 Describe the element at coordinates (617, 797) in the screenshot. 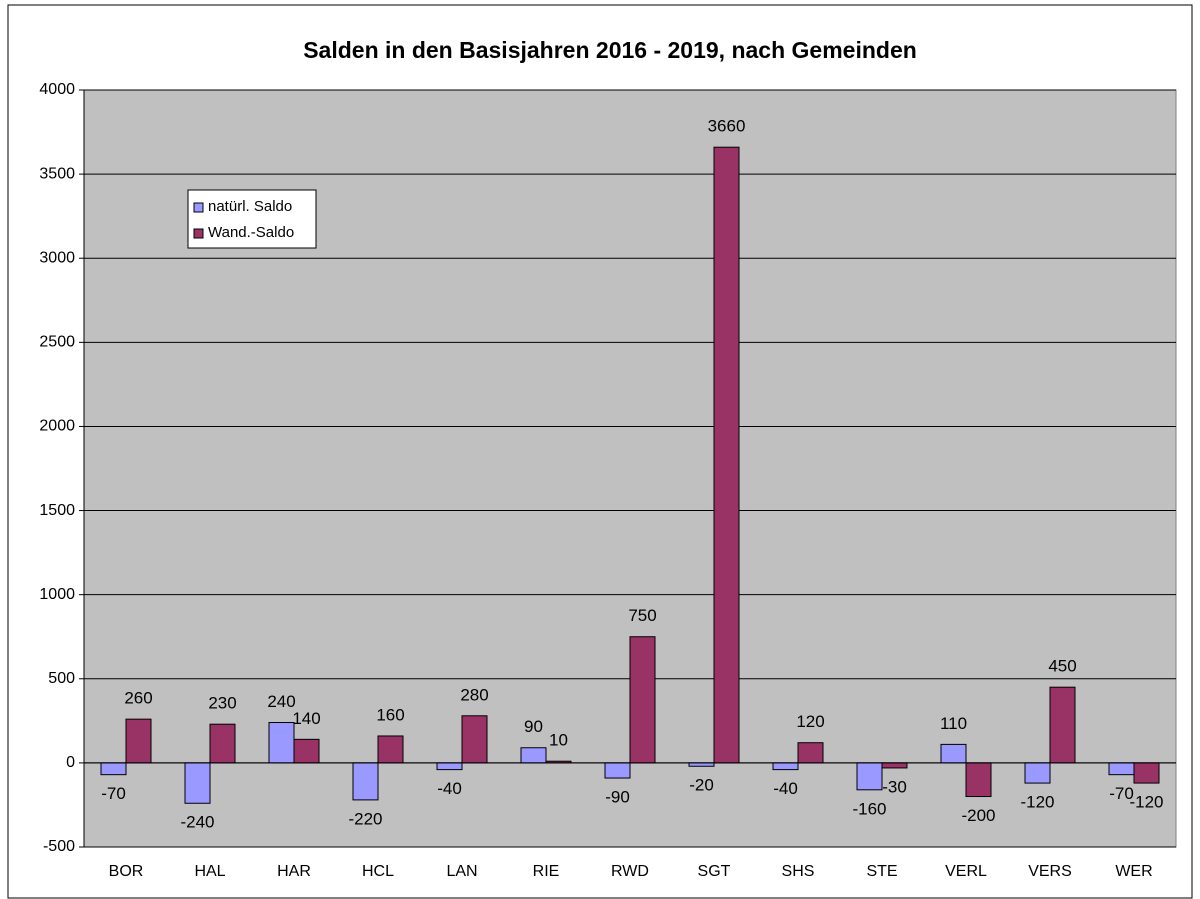

I see `data-label: -90` at that location.